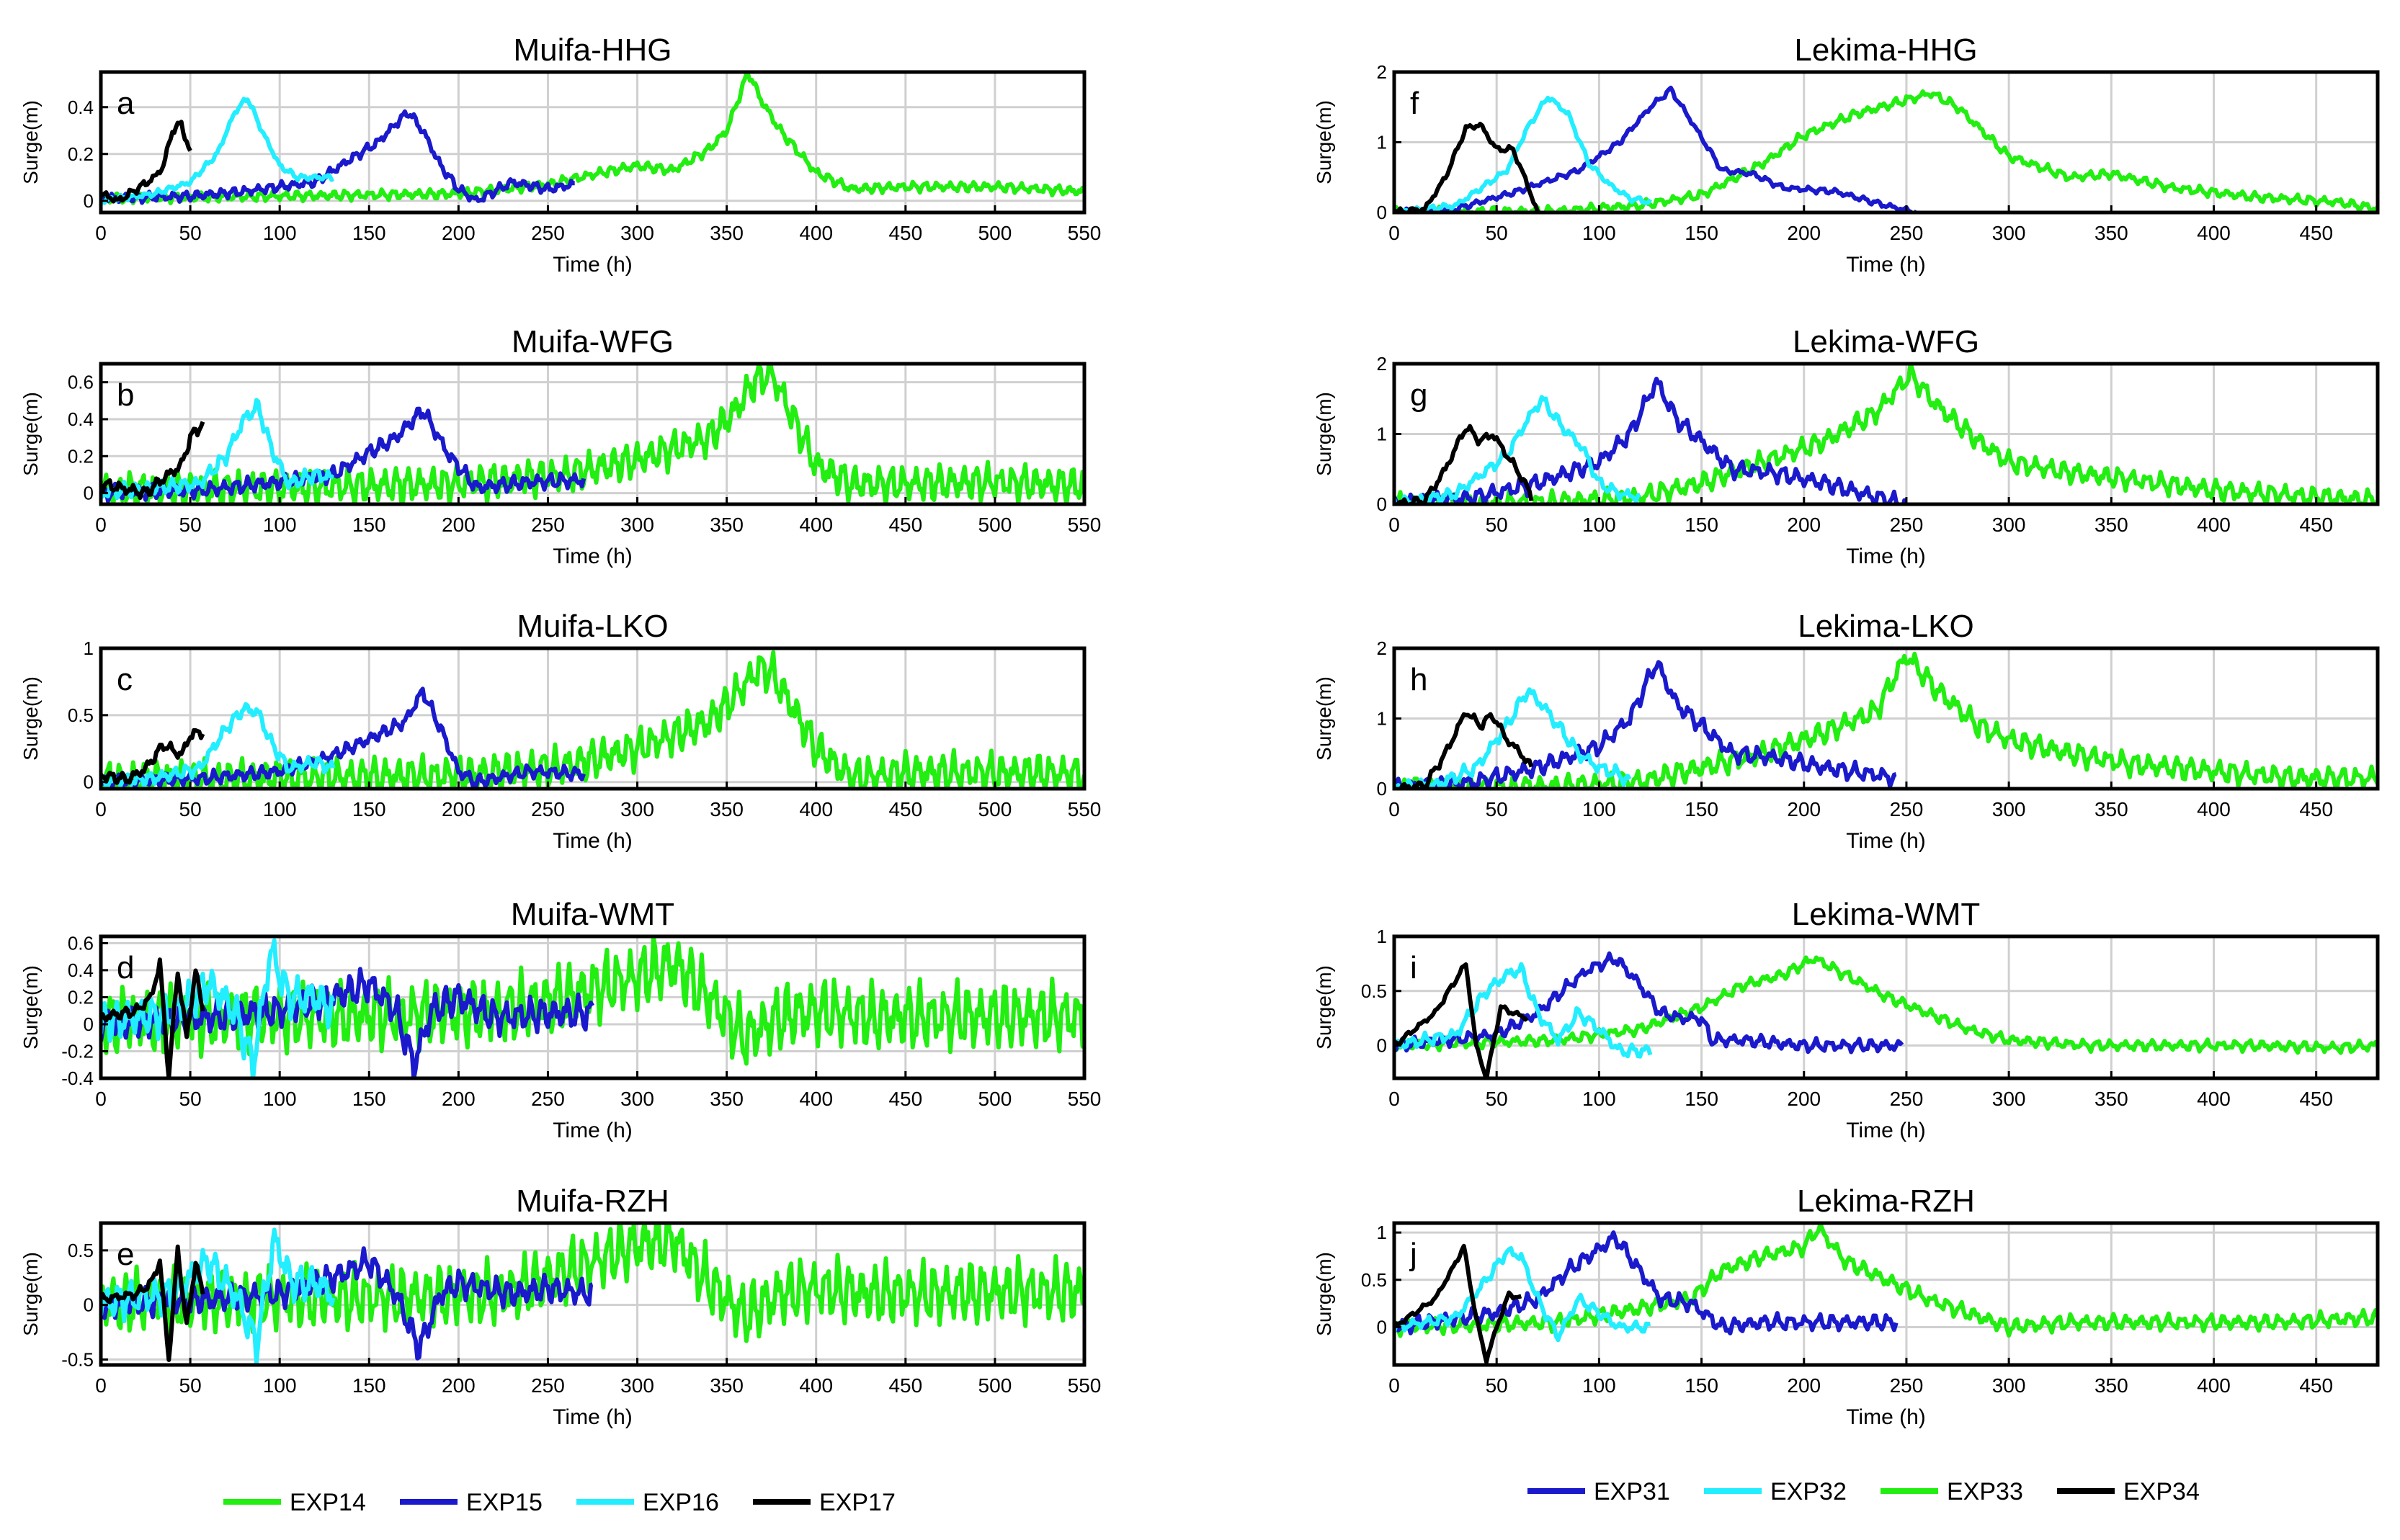  I want to click on panel-e-series-exp17, so click(153, 1303).